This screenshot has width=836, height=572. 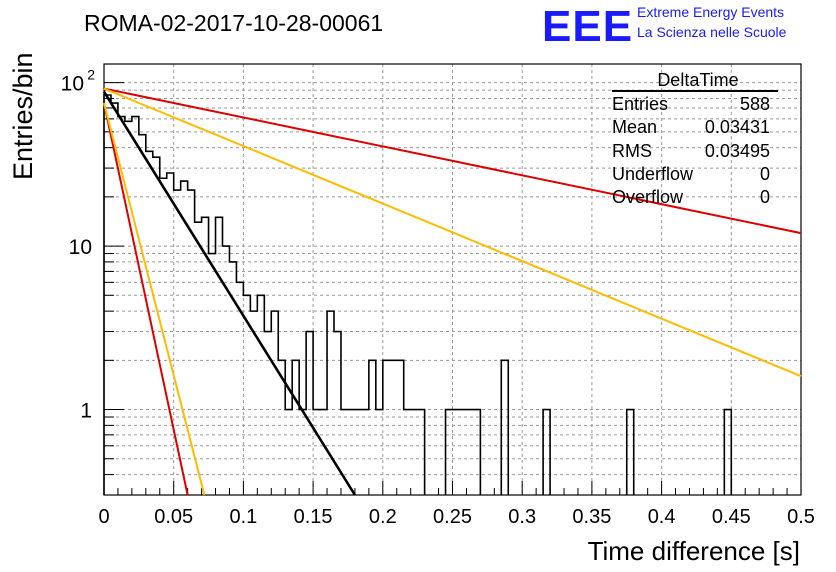 I want to click on x-tick-label: 0.25, so click(x=452, y=517).